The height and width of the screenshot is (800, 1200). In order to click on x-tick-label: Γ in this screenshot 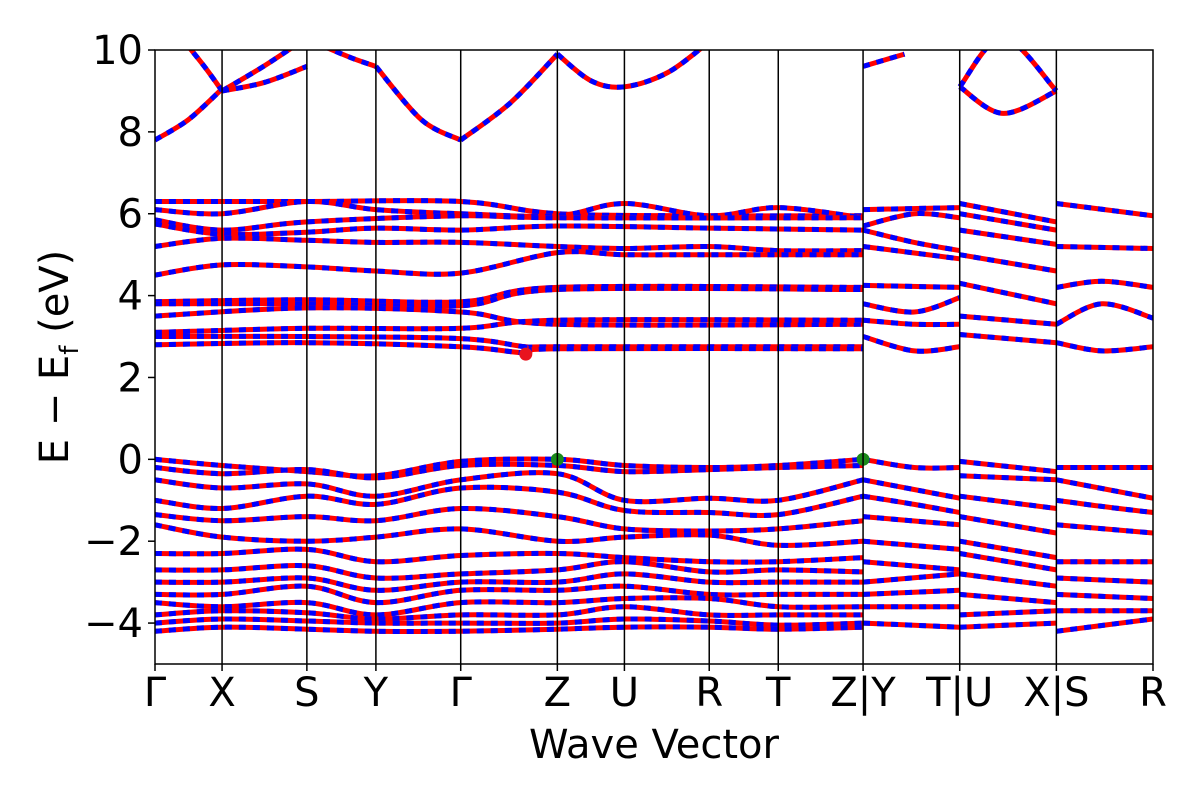, I will do `click(461, 693)`.